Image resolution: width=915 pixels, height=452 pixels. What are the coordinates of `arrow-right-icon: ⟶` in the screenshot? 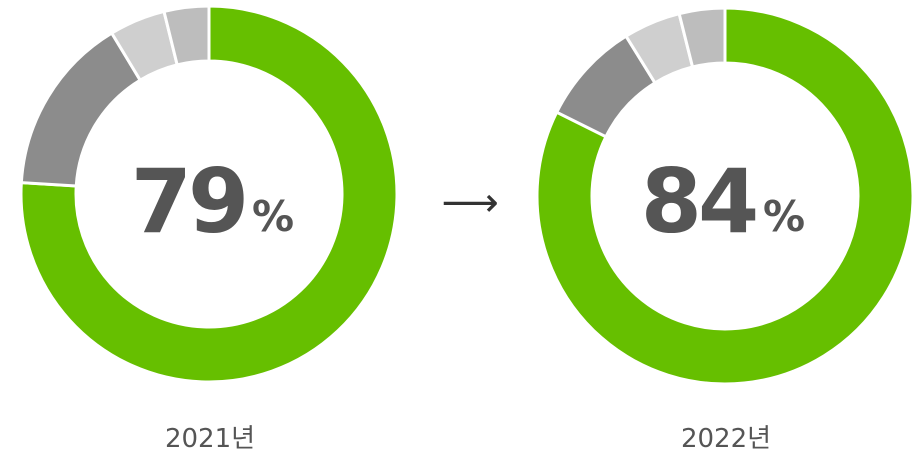 It's located at (469, 203).